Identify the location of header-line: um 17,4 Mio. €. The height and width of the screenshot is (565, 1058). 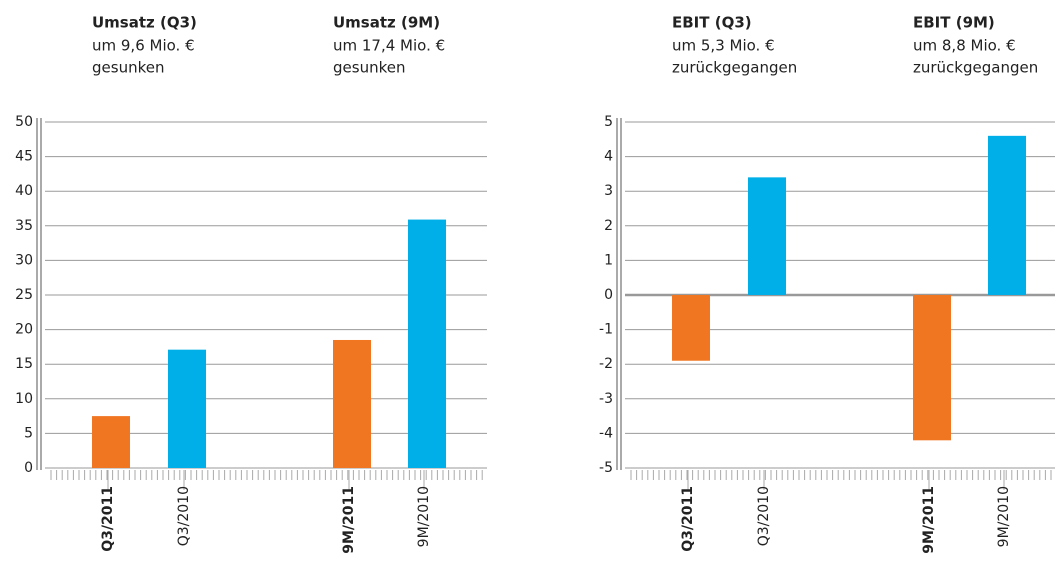
(389, 46).